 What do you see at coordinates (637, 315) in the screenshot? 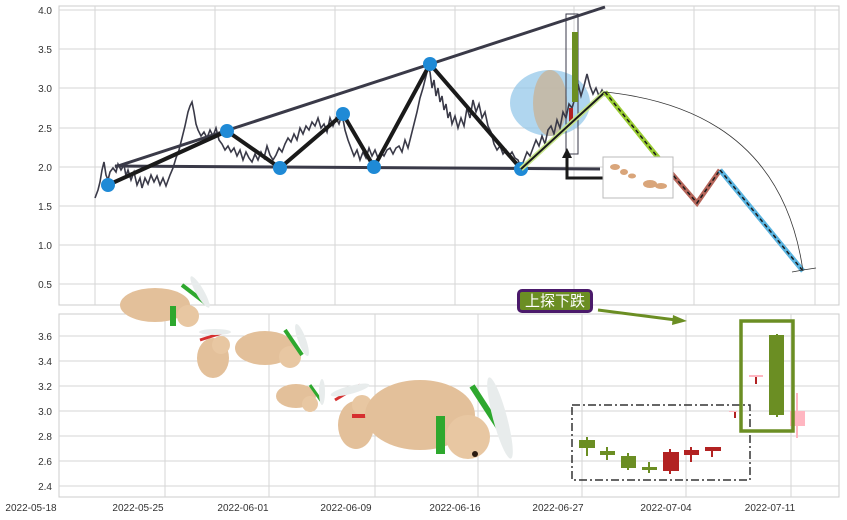
I see `annotation-arrow` at bounding box center [637, 315].